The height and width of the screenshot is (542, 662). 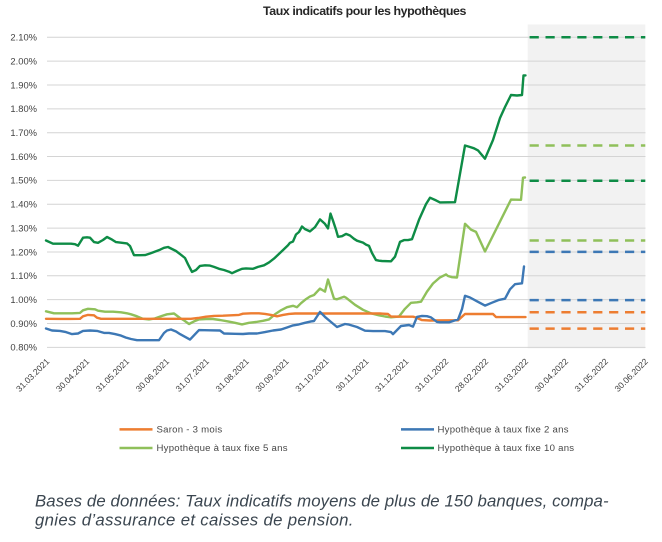 What do you see at coordinates (23, 132) in the screenshot?
I see `svg-text: 1.70%` at bounding box center [23, 132].